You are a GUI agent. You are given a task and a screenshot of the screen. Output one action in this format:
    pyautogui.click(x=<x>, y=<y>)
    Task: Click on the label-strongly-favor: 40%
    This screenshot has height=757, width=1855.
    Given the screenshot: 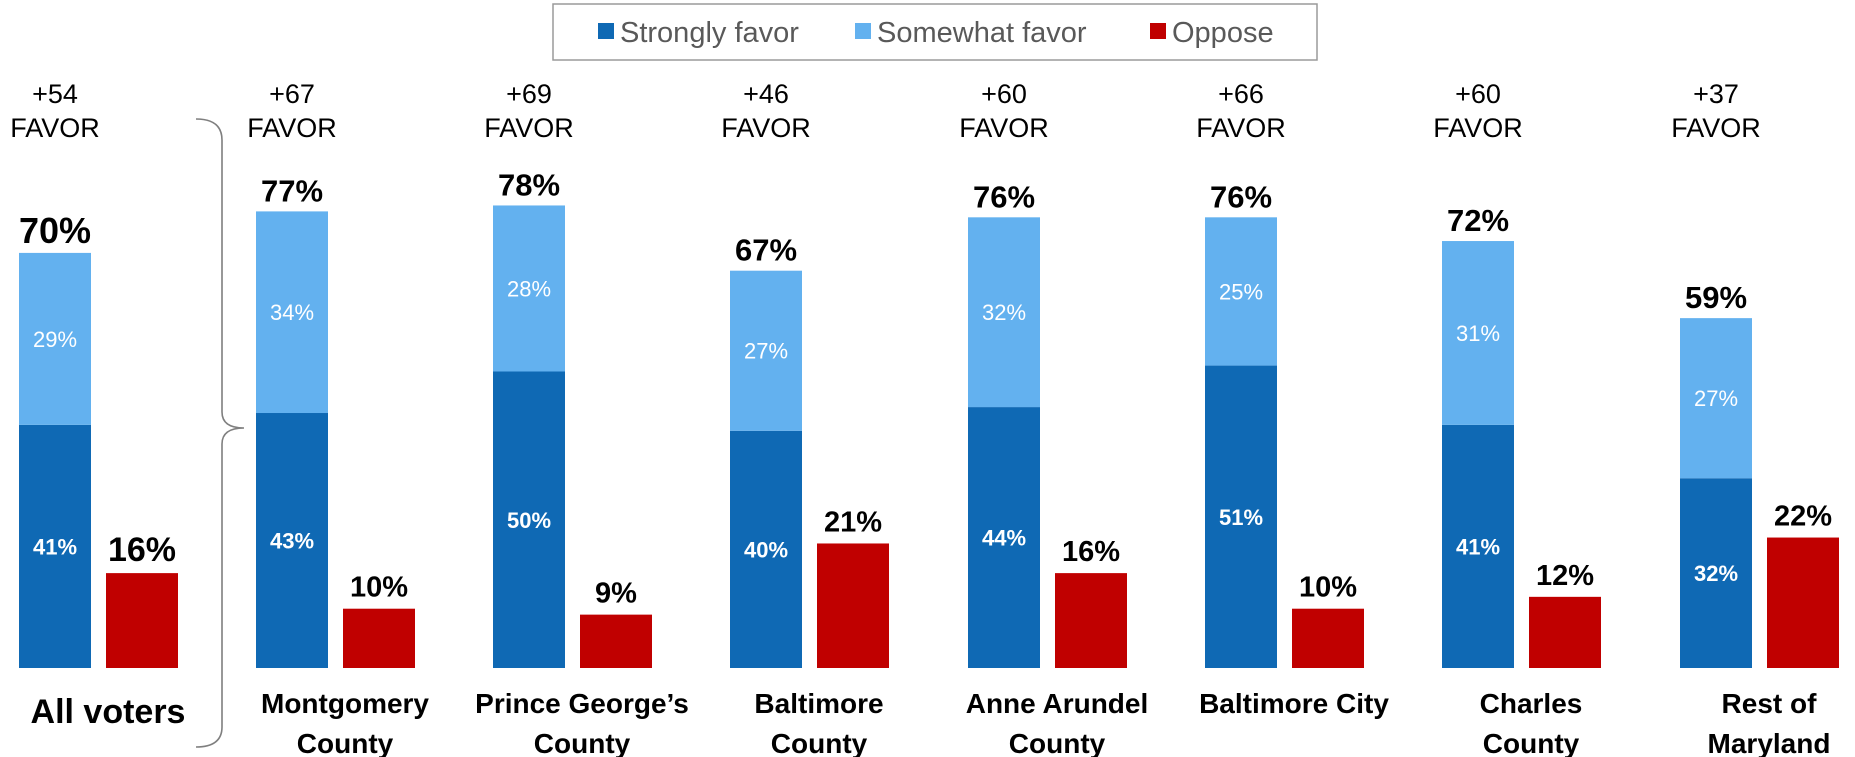 What is the action you would take?
    pyautogui.click(x=766, y=549)
    